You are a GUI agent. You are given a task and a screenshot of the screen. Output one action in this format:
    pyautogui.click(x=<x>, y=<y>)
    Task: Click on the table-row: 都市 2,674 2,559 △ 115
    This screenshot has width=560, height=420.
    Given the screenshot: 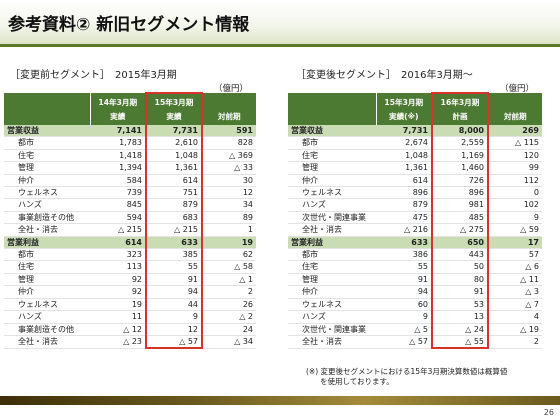 What is the action you would take?
    pyautogui.click(x=415, y=143)
    